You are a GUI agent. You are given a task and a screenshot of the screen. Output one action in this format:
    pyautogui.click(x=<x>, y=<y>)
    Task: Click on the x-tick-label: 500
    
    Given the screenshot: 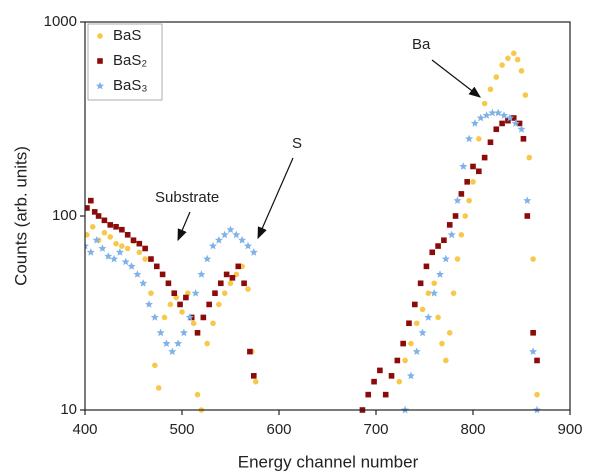 What is the action you would take?
    pyautogui.click(x=181, y=429)
    